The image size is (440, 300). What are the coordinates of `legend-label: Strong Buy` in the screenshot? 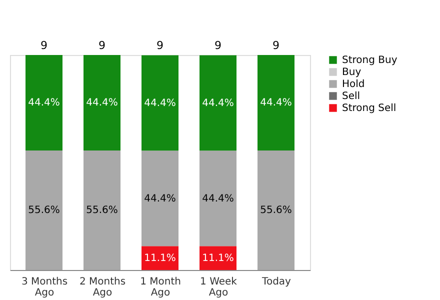 It's located at (370, 60).